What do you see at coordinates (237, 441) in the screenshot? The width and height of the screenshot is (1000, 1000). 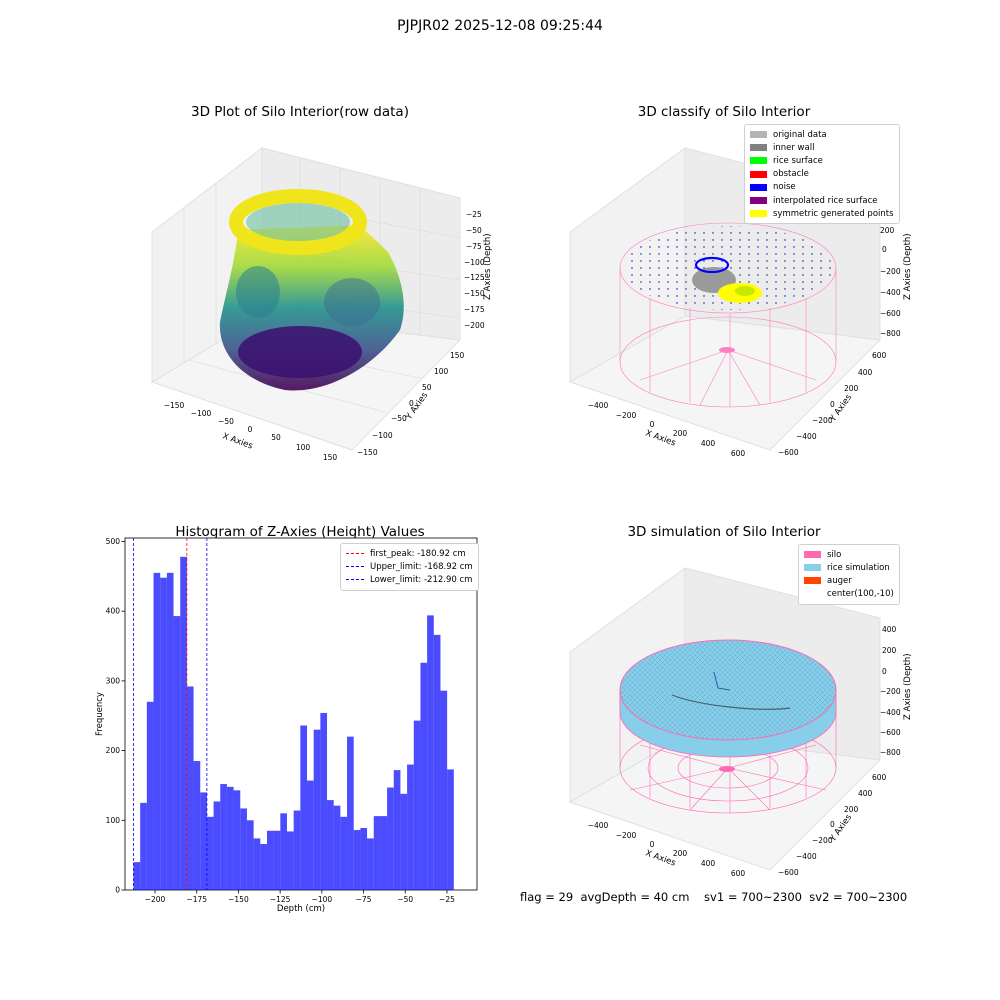 I see `raw-xlabel: X Axies` at bounding box center [237, 441].